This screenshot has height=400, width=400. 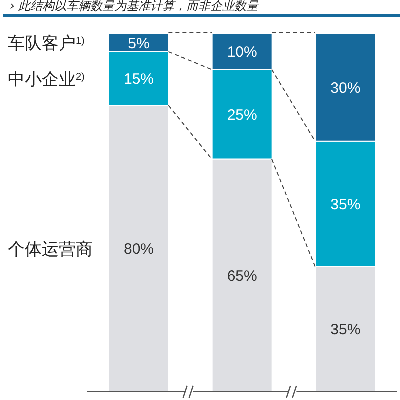 What do you see at coordinates (242, 53) in the screenshot?
I see `data-label: 10%` at bounding box center [242, 53].